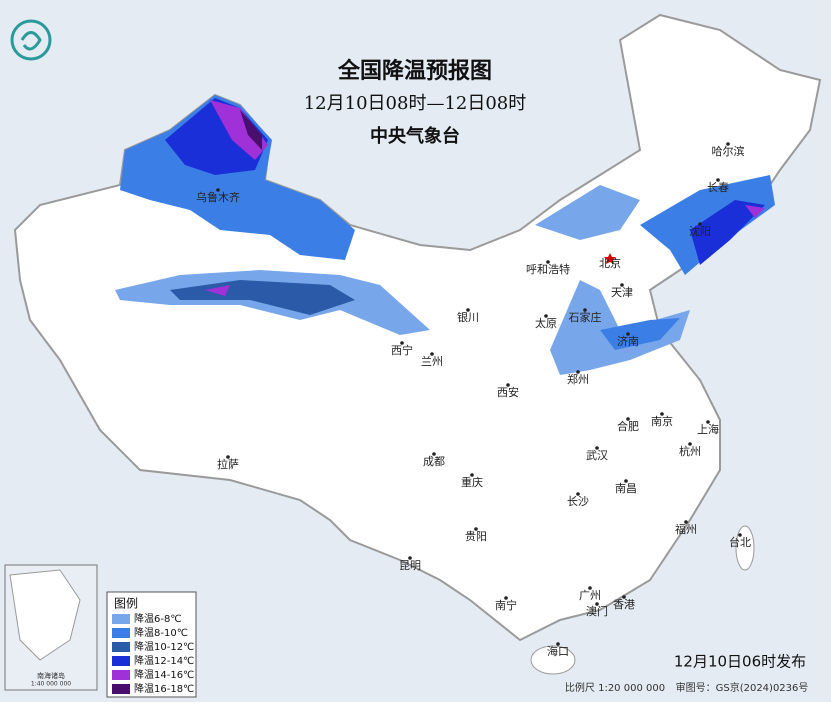 This screenshot has width=831, height=706. I want to click on city-label: 香港, so click(624, 604).